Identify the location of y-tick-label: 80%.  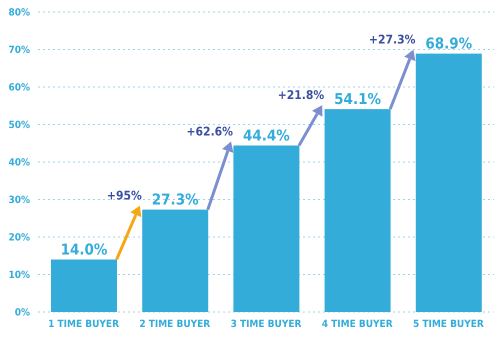
(19, 13).